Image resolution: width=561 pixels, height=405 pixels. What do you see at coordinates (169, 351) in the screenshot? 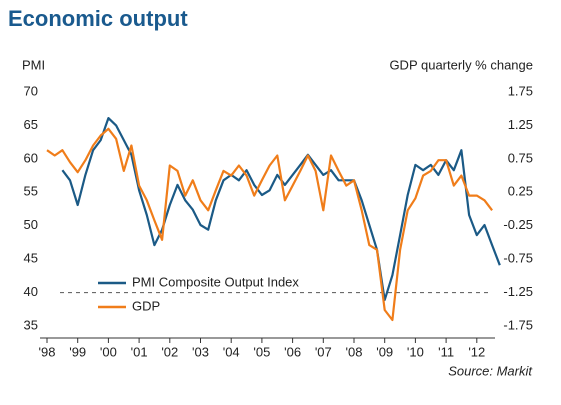
I see `x-tick-label: '02` at bounding box center [169, 351].